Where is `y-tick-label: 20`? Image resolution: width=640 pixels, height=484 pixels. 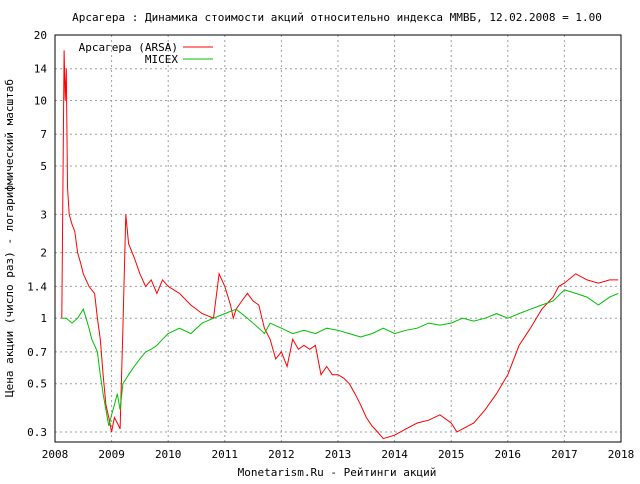
y-tick-label: 20 is located at coordinates (40, 35).